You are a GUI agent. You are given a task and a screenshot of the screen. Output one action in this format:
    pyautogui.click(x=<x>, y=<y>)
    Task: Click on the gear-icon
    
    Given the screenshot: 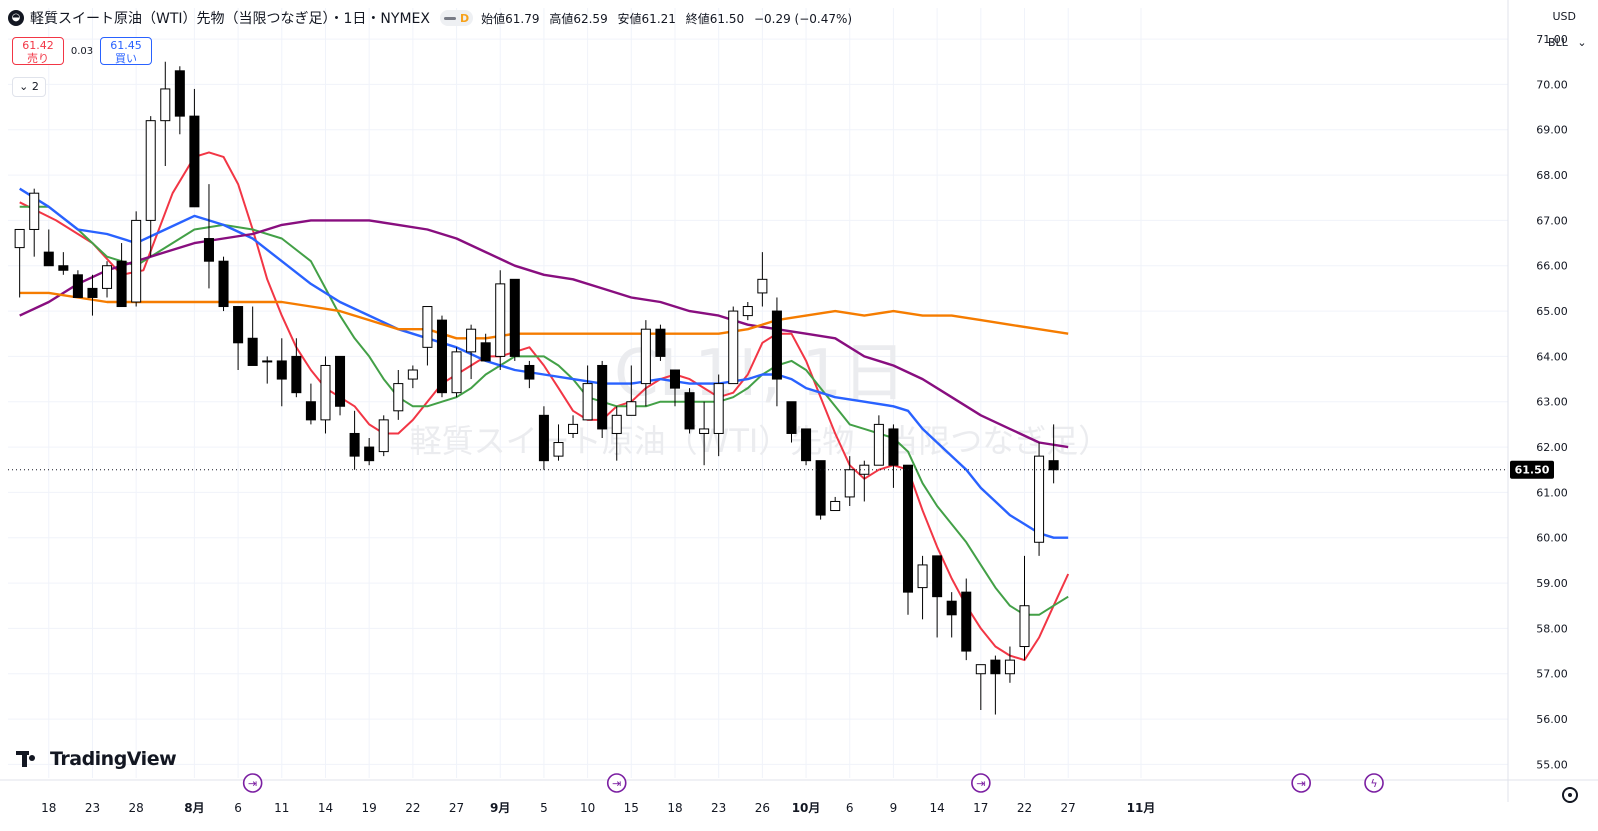 What is the action you would take?
    pyautogui.click(x=1570, y=795)
    